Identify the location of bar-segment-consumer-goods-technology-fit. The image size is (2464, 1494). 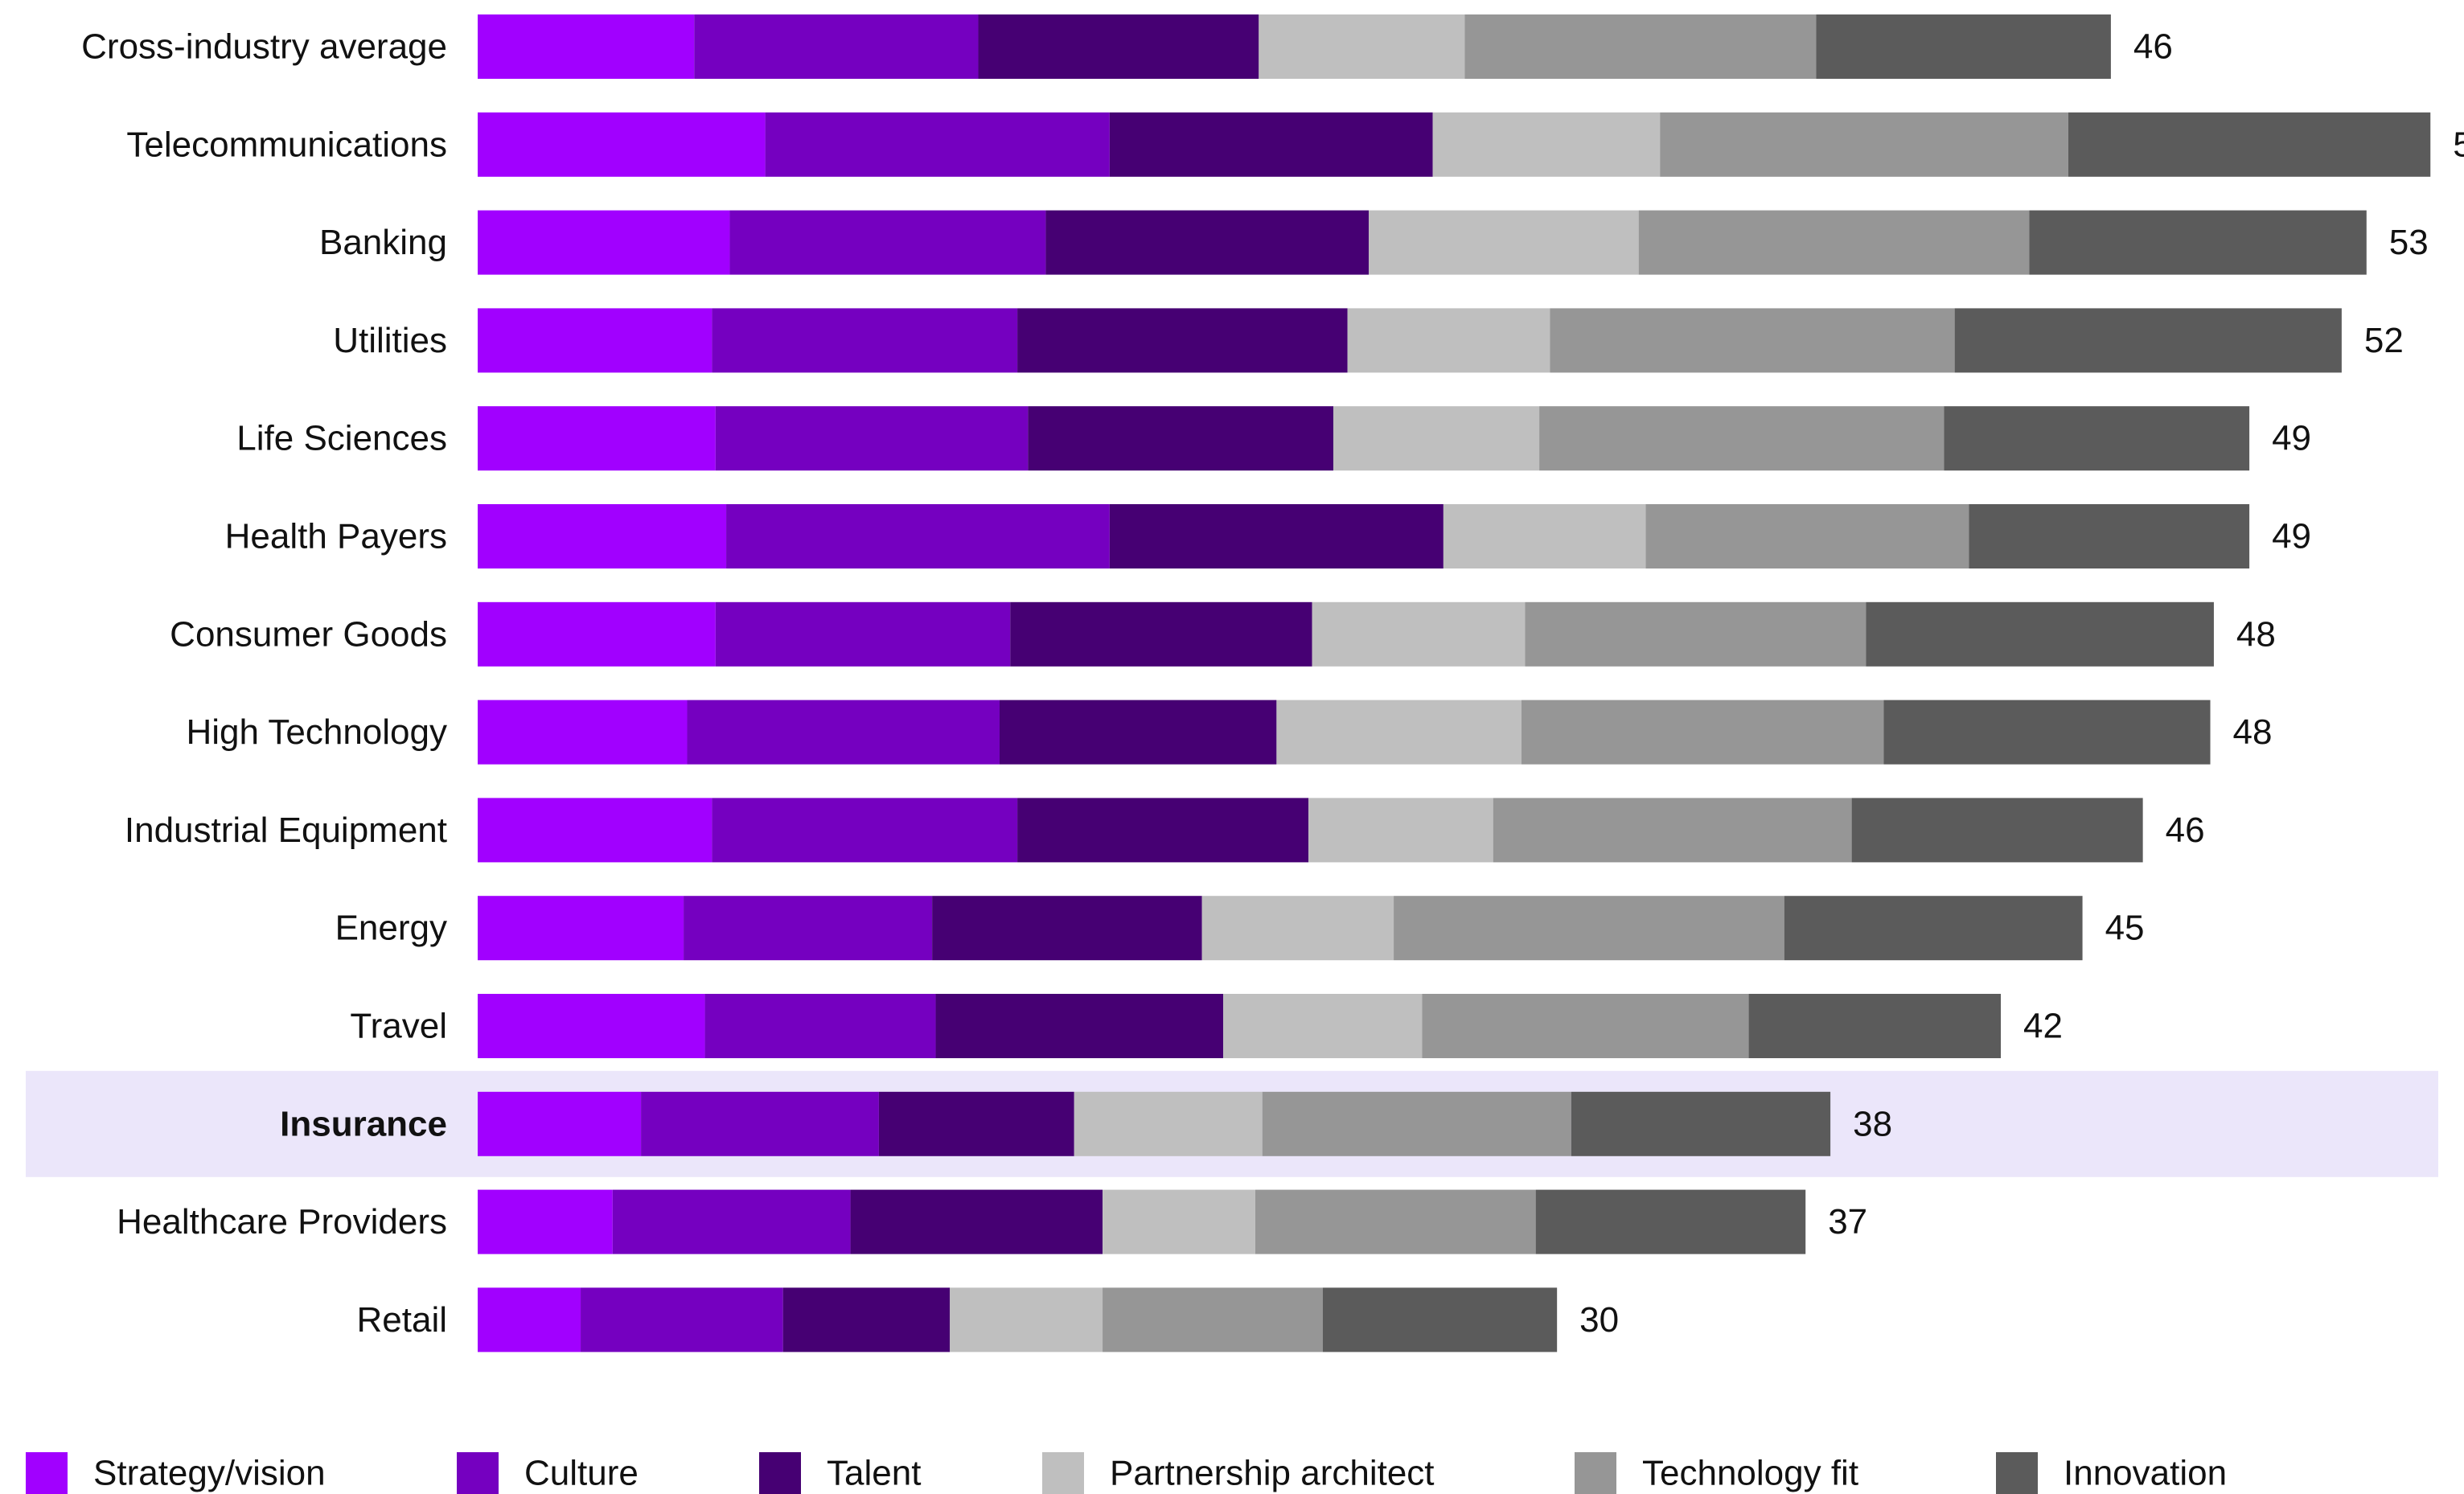
(1695, 634).